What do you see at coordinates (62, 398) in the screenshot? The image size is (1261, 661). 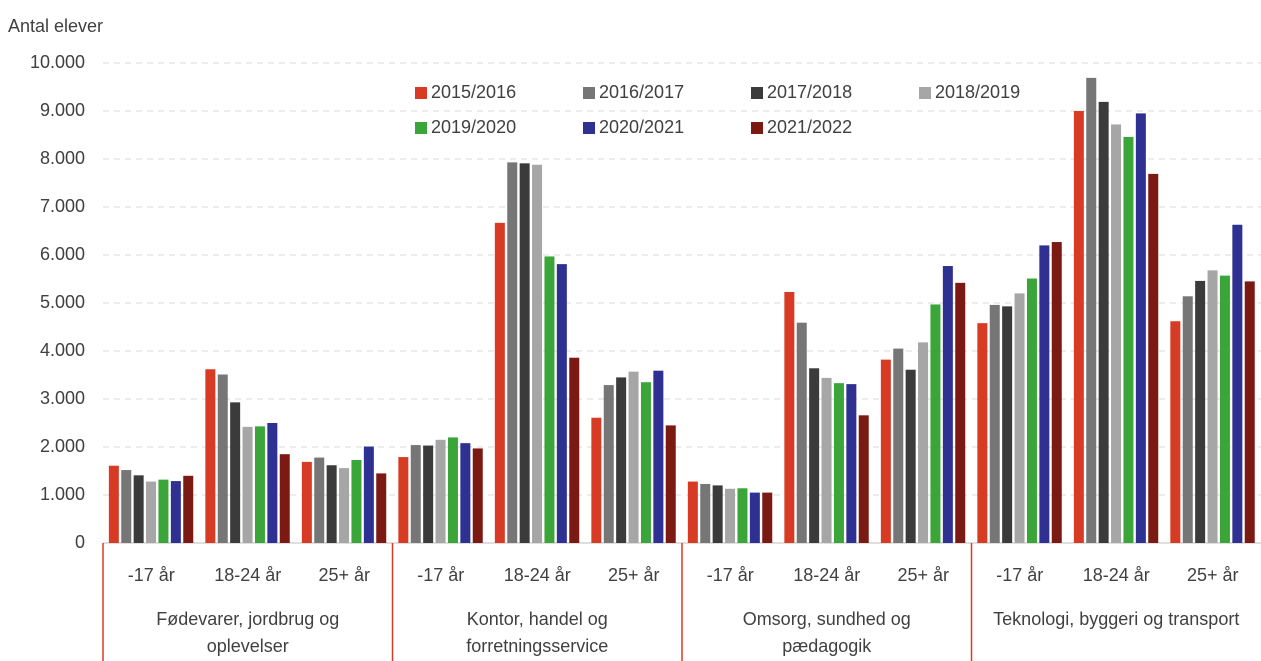 I see `y-tick-label: 3.000` at bounding box center [62, 398].